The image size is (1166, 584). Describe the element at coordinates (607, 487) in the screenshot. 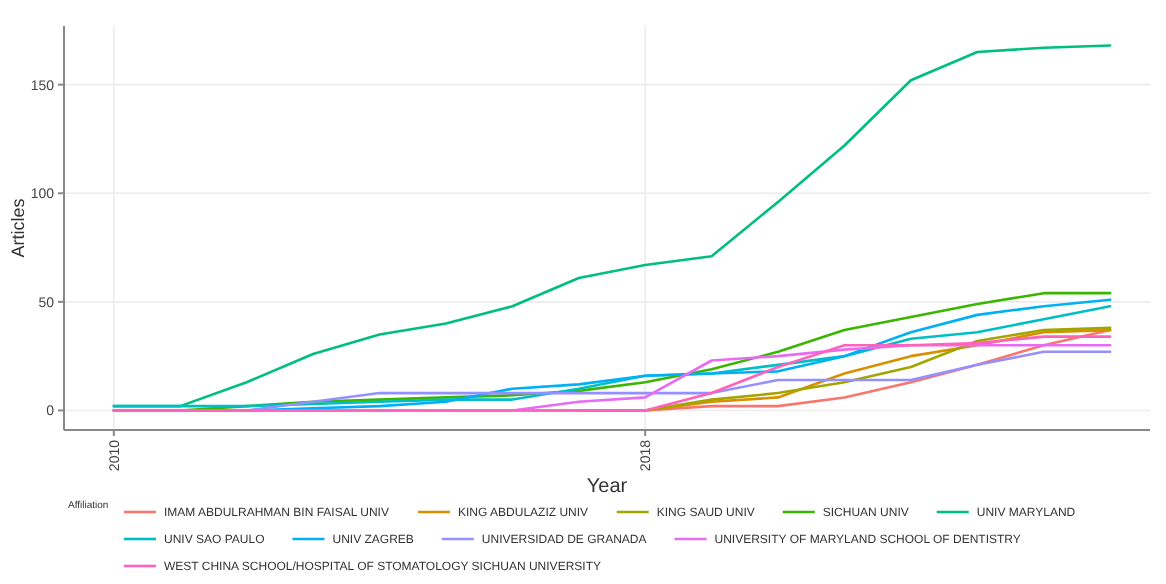

I see `x-axis-title: Year` at that location.